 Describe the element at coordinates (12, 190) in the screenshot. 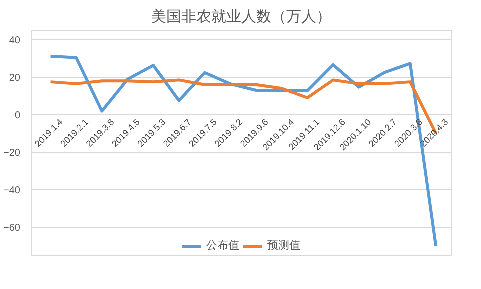

I see `y-tick-label: −40` at that location.